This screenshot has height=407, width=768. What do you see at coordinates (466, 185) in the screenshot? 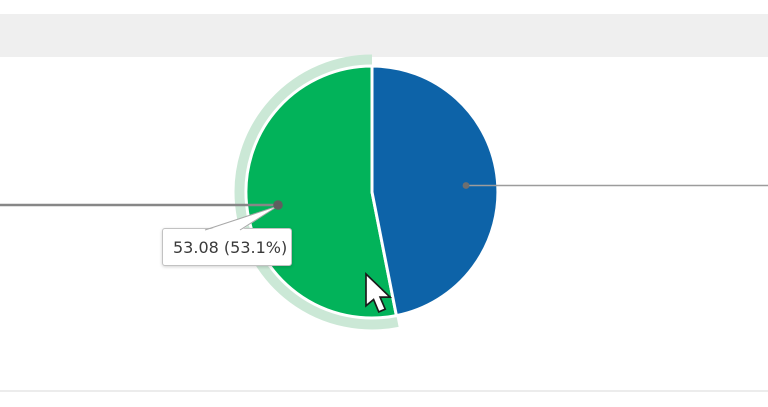
I see `leader-dot-right` at bounding box center [466, 185].